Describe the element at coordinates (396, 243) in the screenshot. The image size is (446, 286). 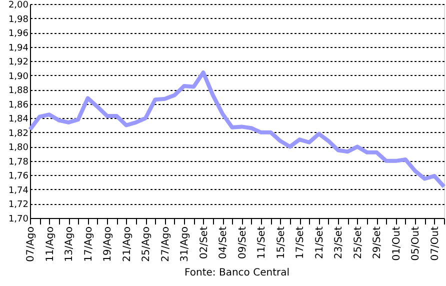
I see `x-tick-label: 01/Out` at that location.